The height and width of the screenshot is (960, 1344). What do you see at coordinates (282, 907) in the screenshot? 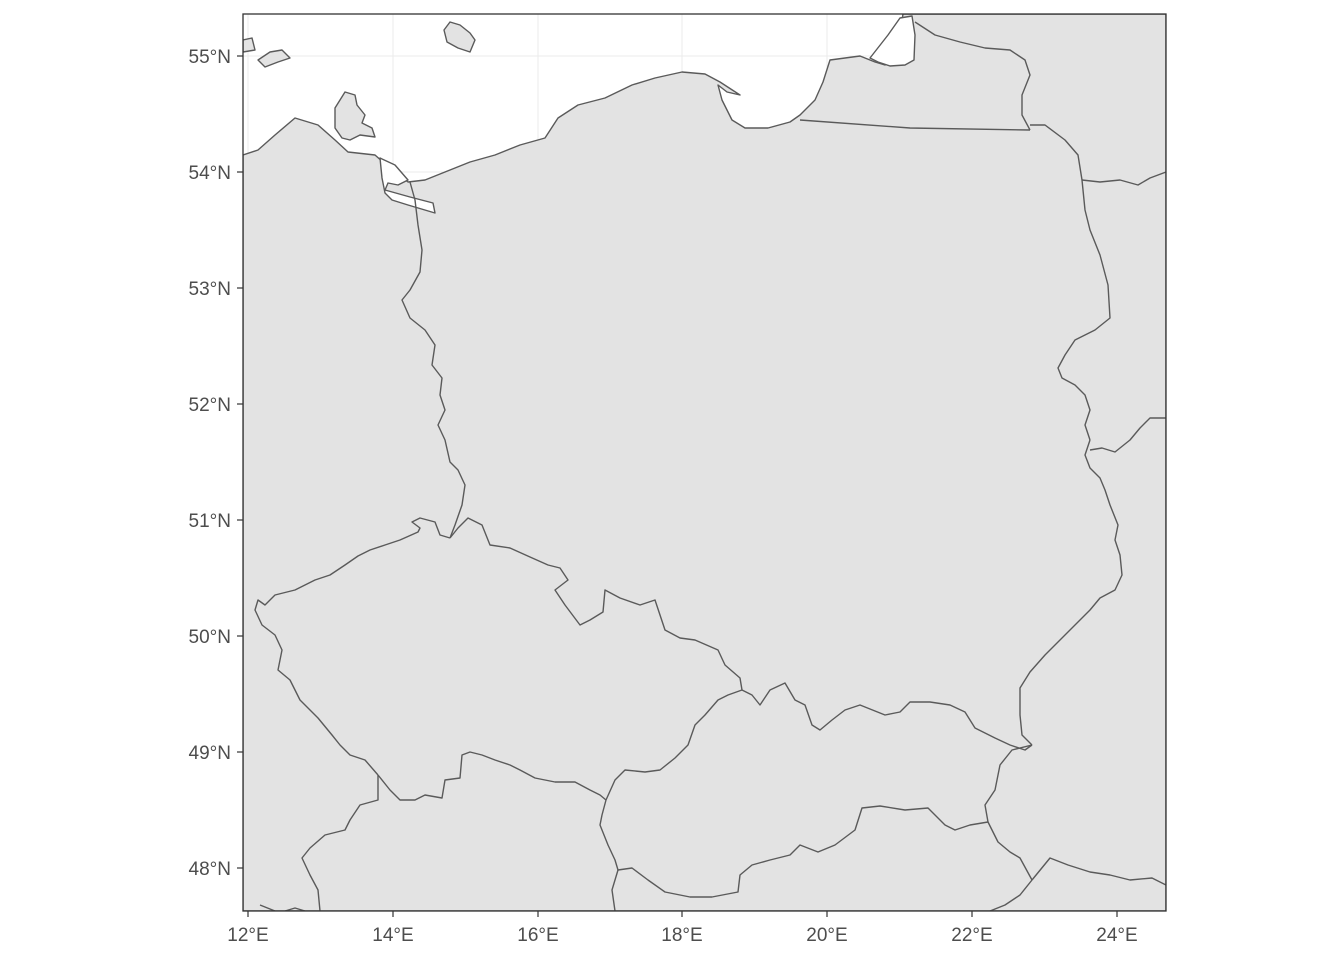
I see `border-austria-czech-extra` at bounding box center [282, 907].